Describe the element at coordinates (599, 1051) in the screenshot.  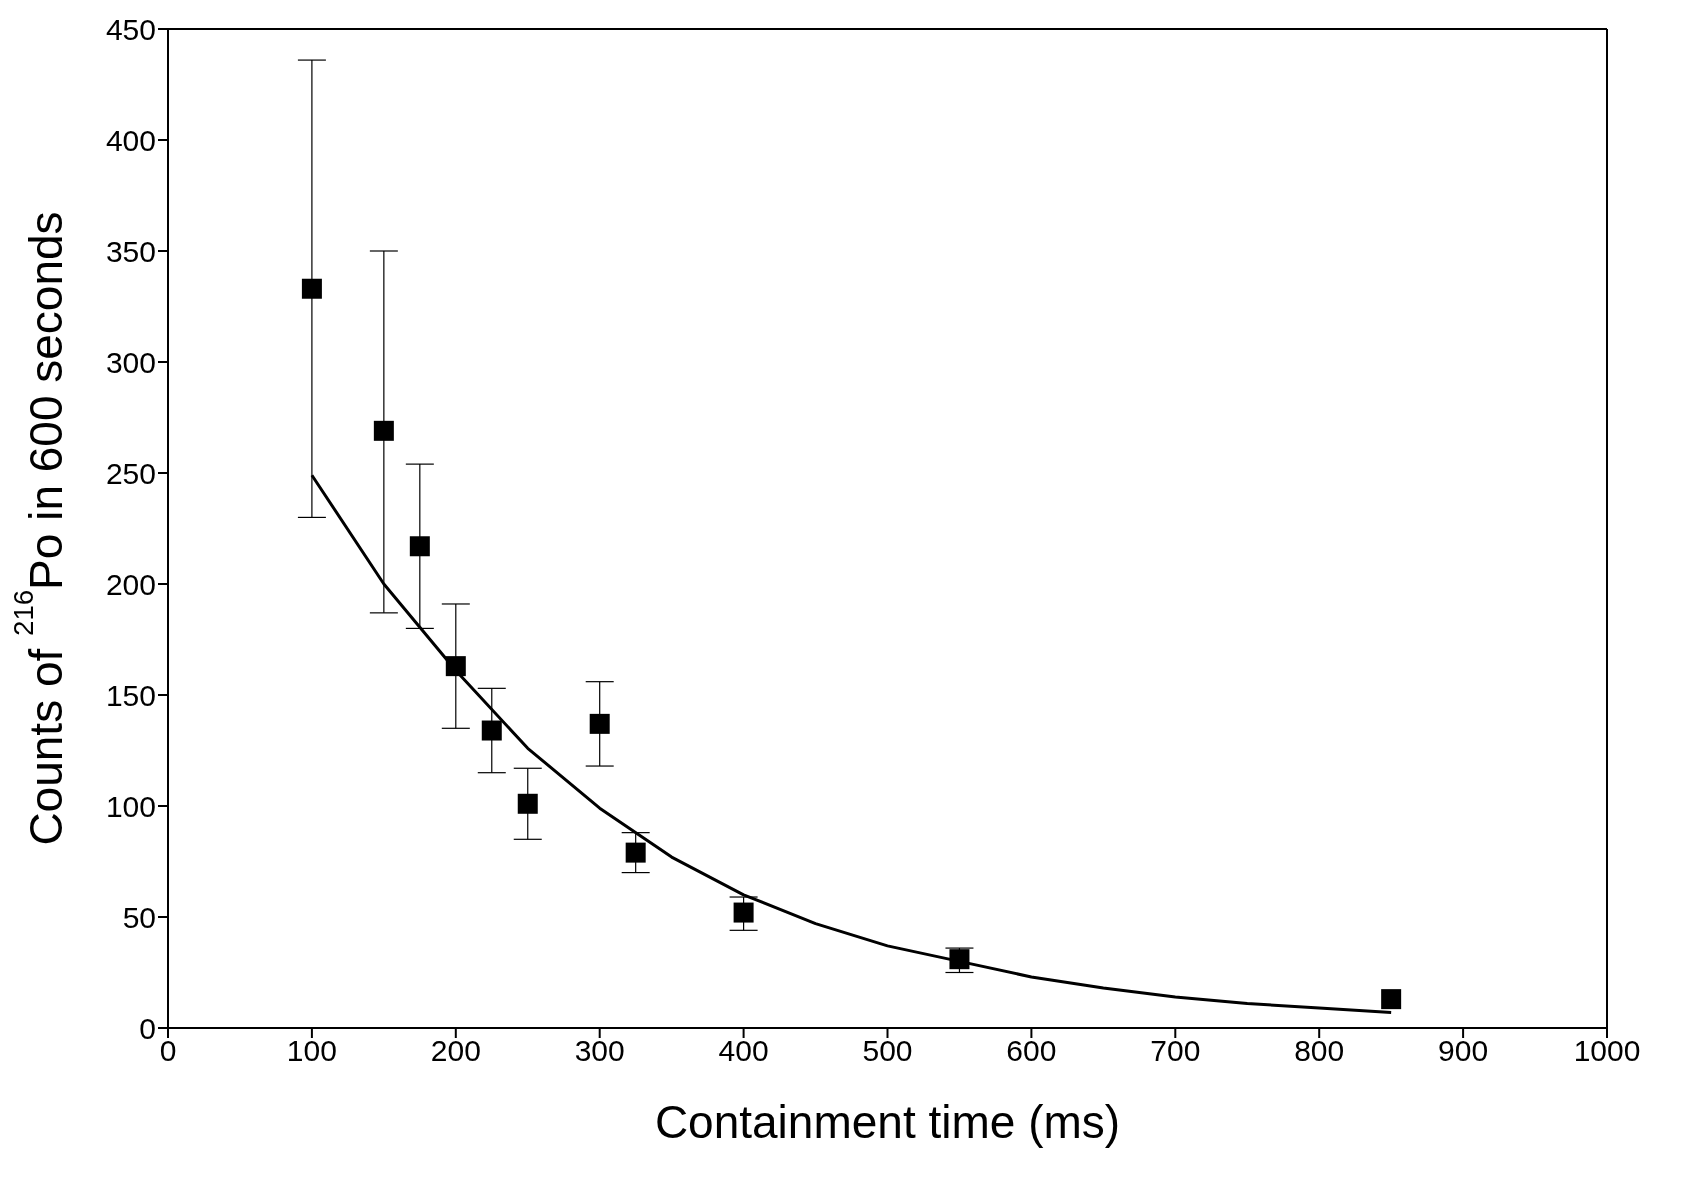
I see `x-tick-label: 300` at that location.